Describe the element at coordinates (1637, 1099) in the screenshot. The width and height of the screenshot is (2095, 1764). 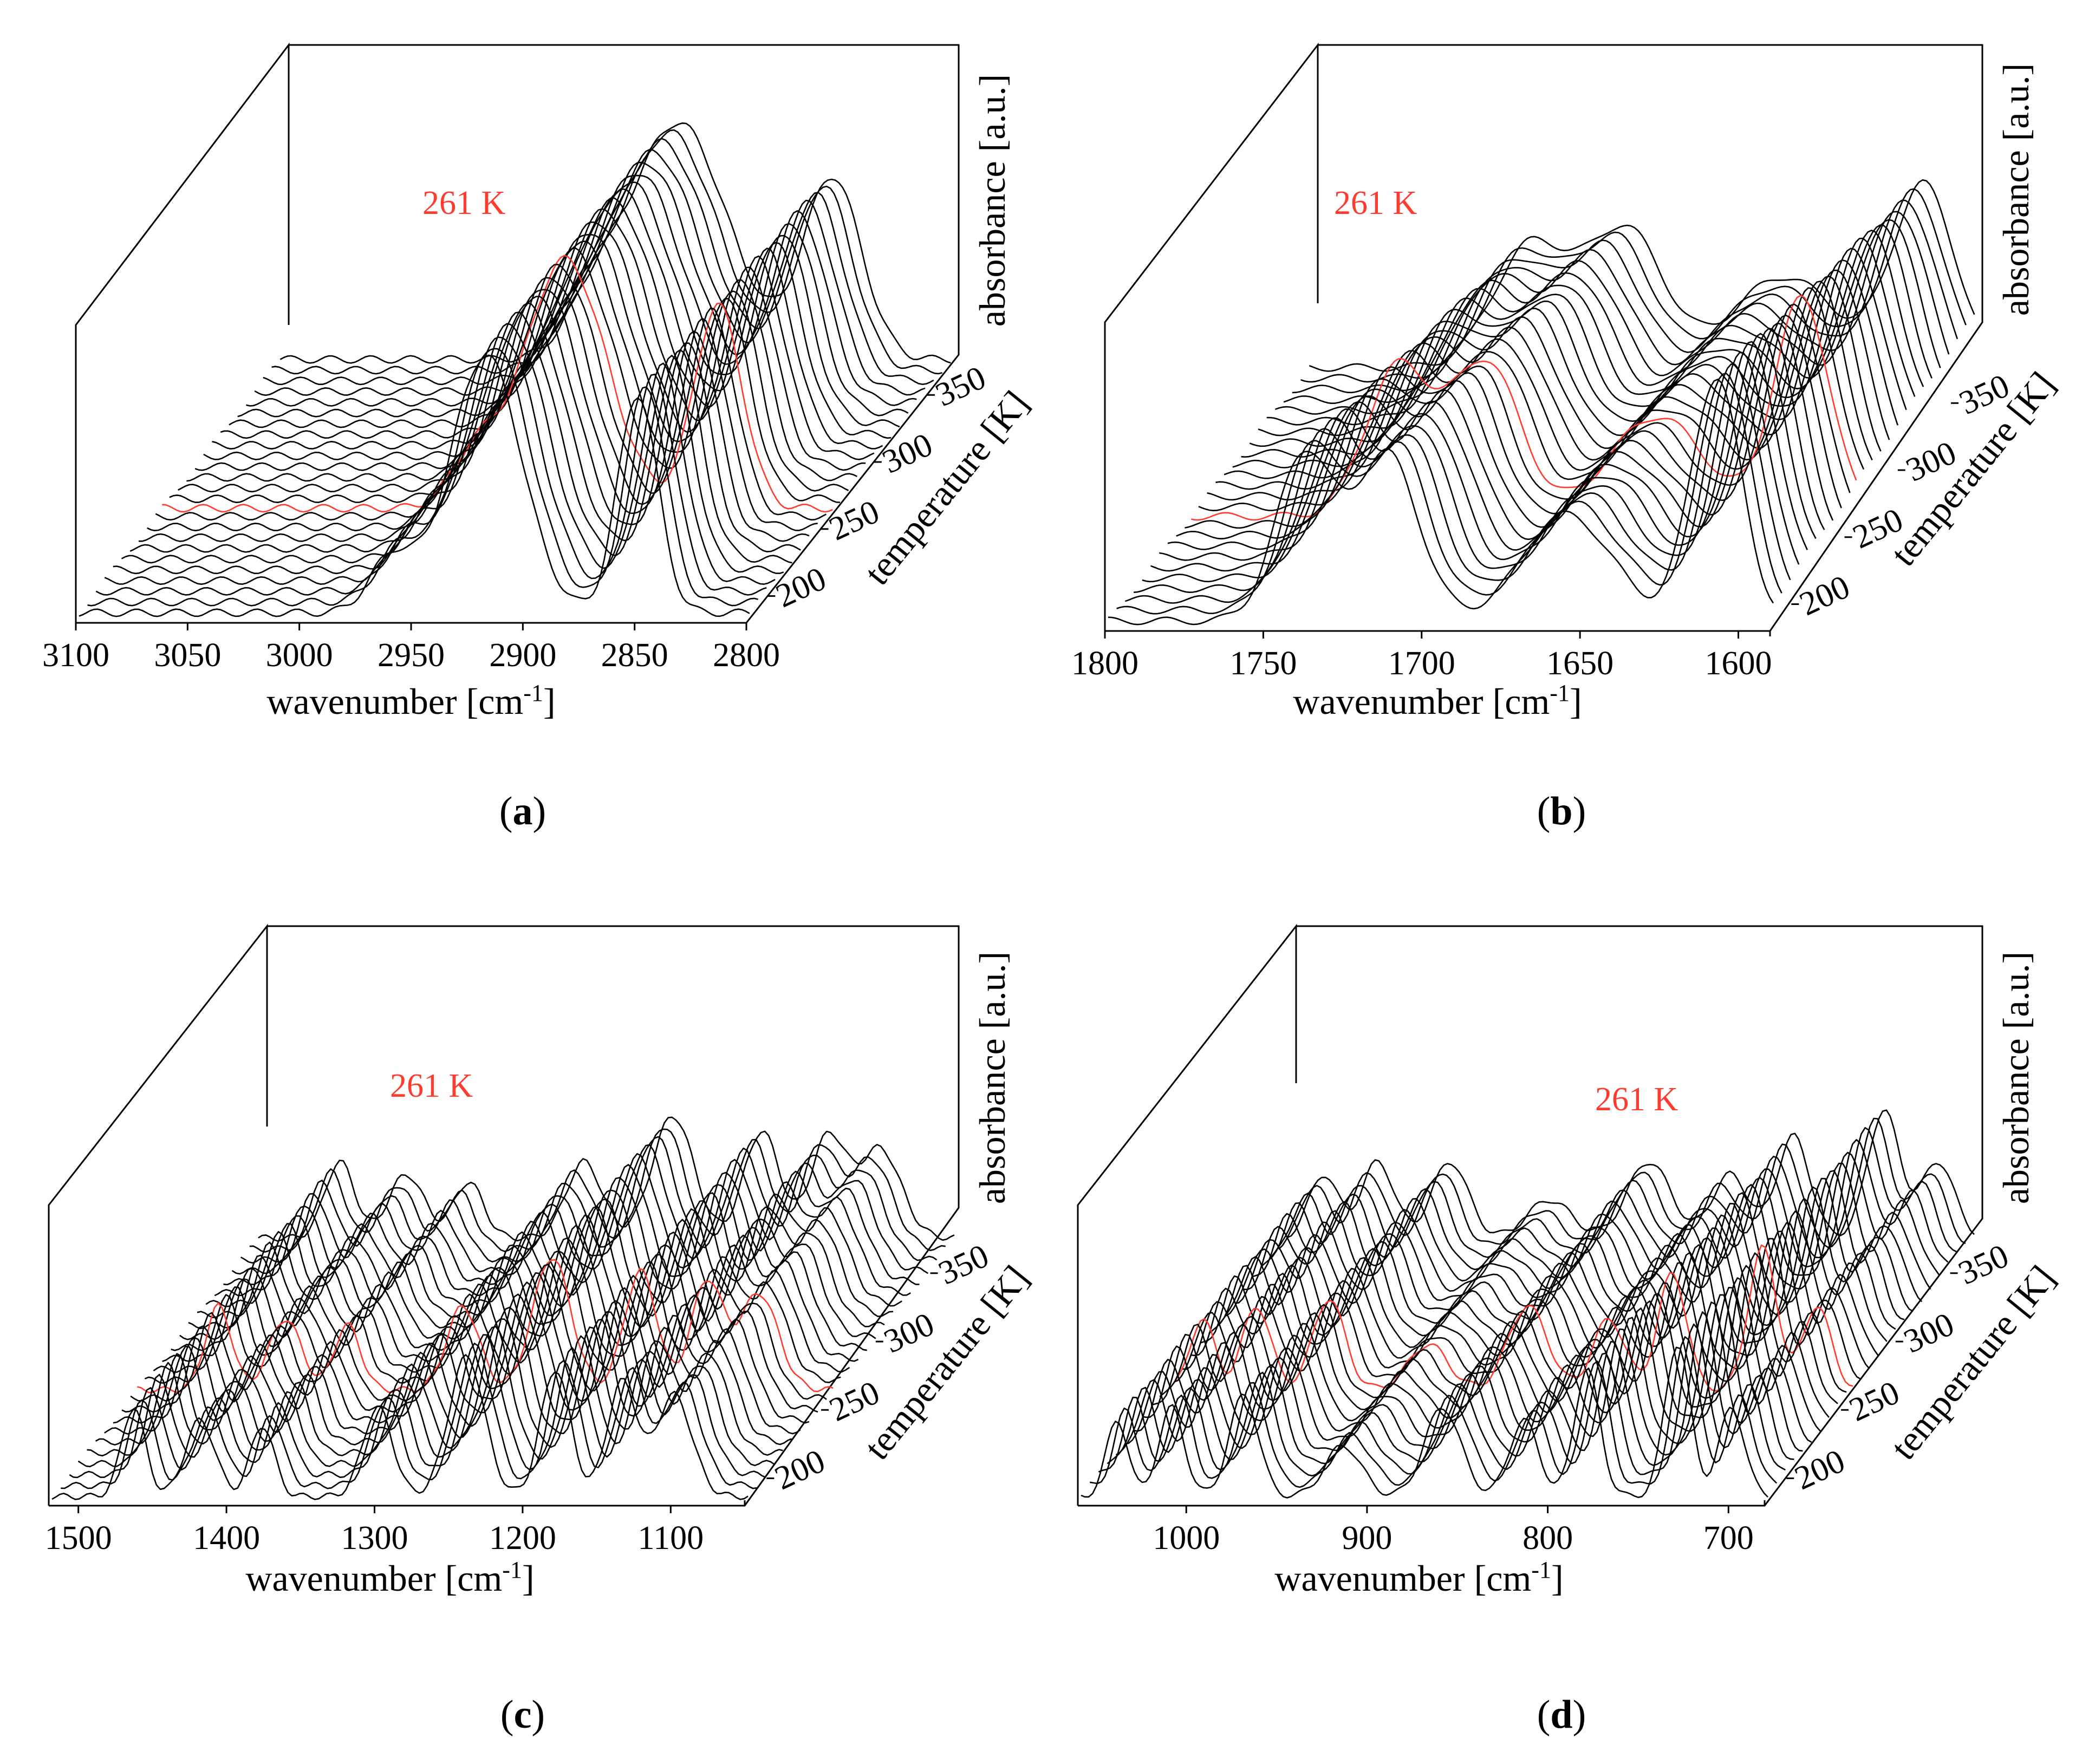
I see `highlight-label-d: 261 K` at that location.